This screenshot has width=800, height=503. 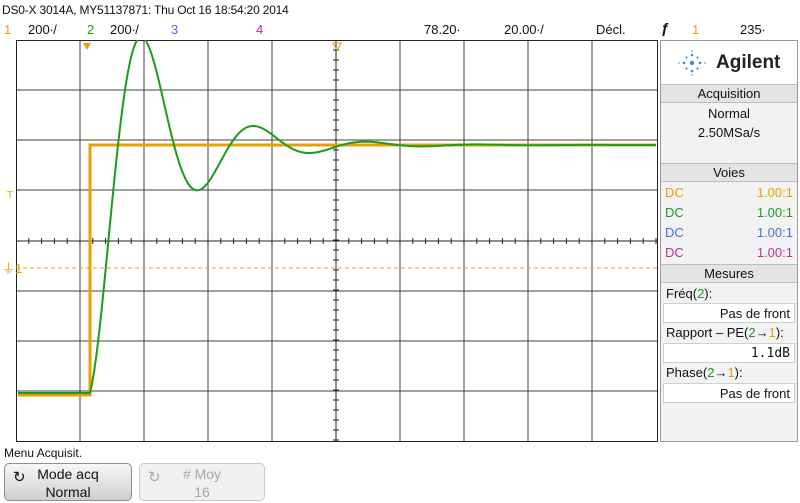 What do you see at coordinates (704, 372) in the screenshot?
I see `phase-measure-label: Phase(2→1):` at bounding box center [704, 372].